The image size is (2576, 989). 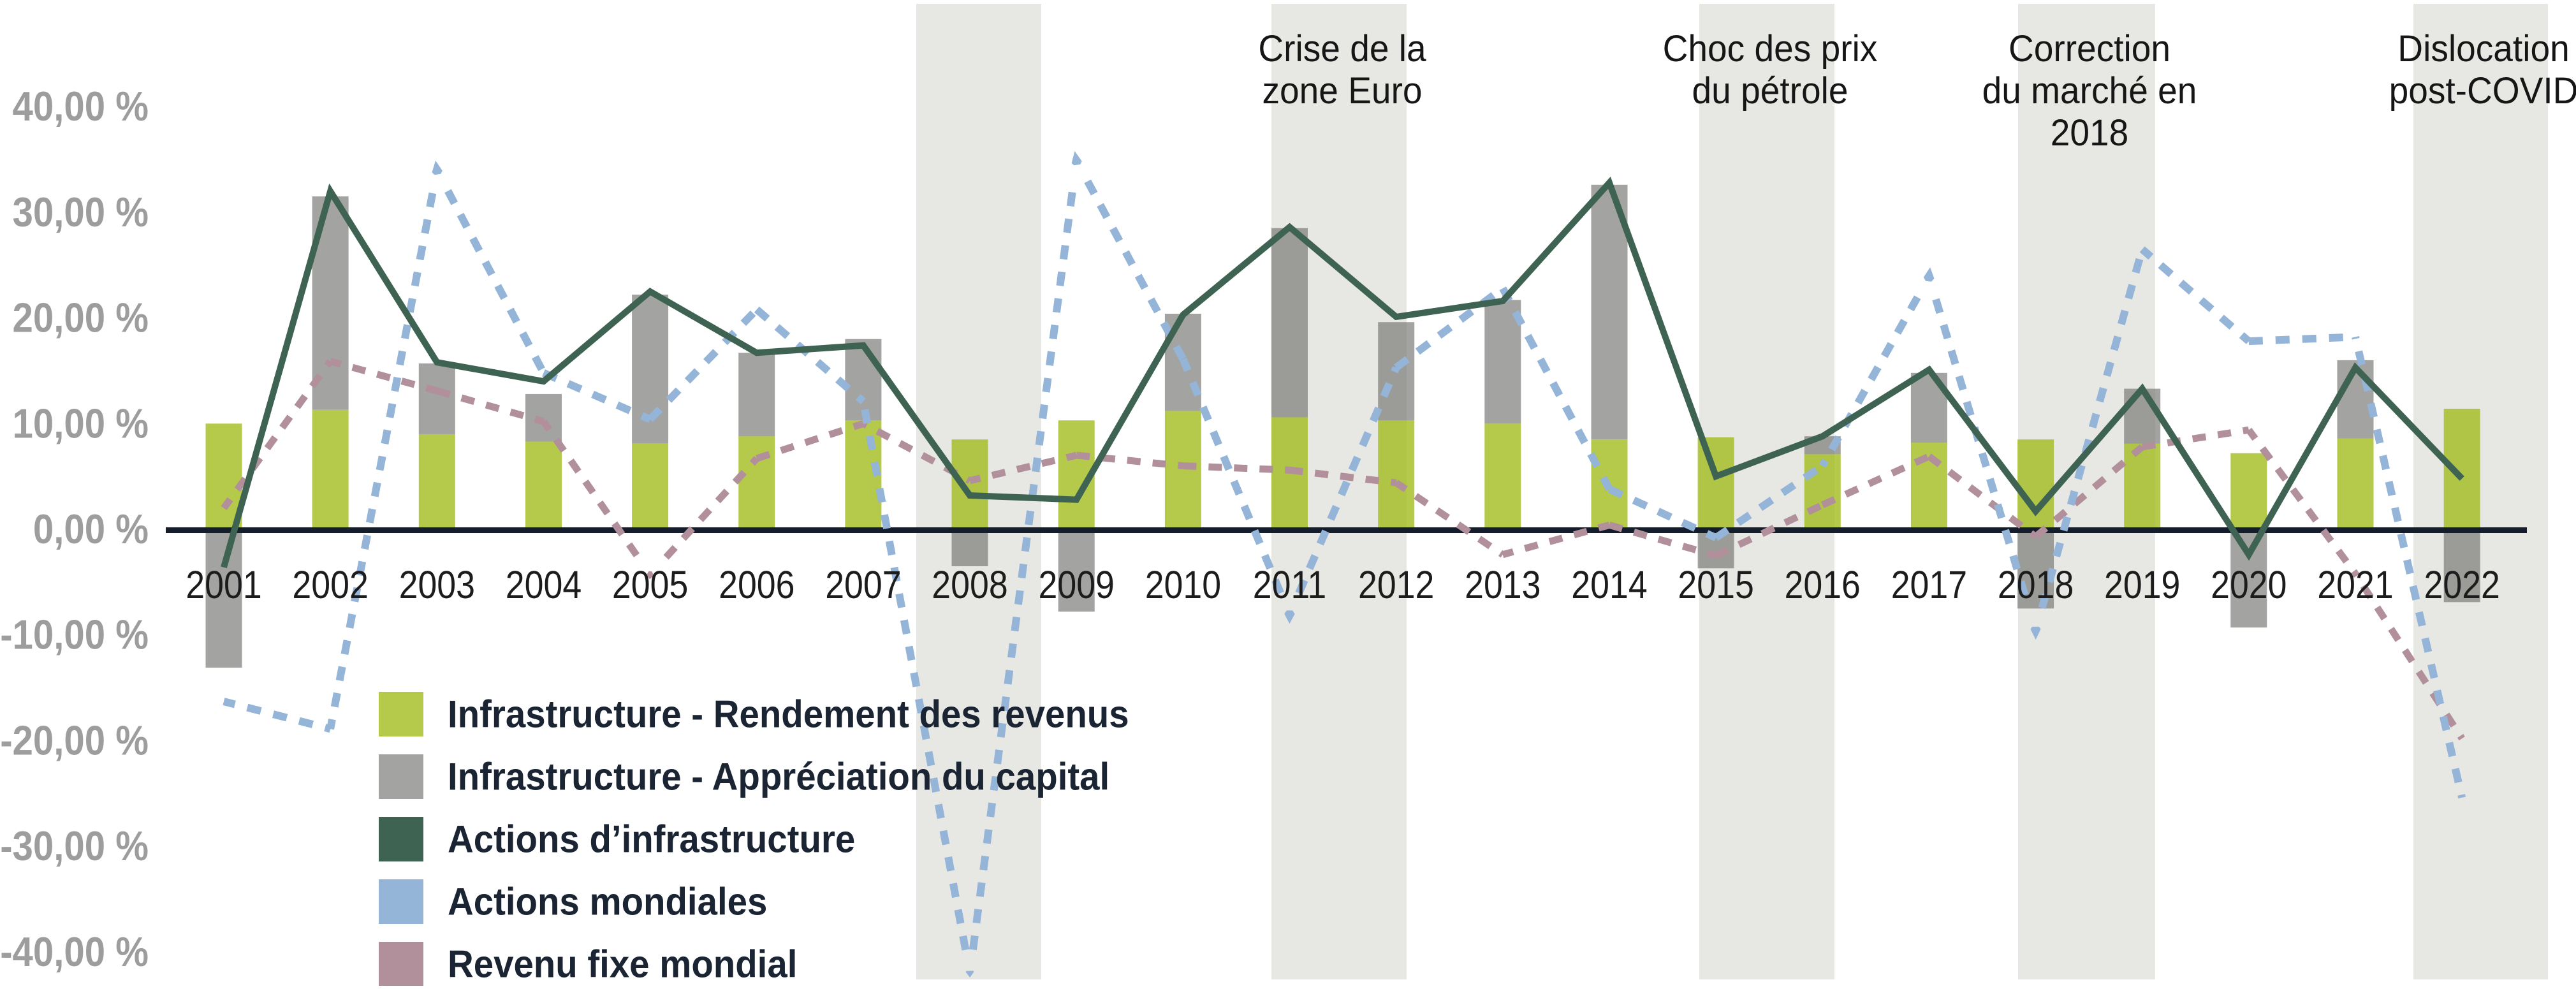 What do you see at coordinates (970, 585) in the screenshot?
I see `svg-text: 2008` at bounding box center [970, 585].